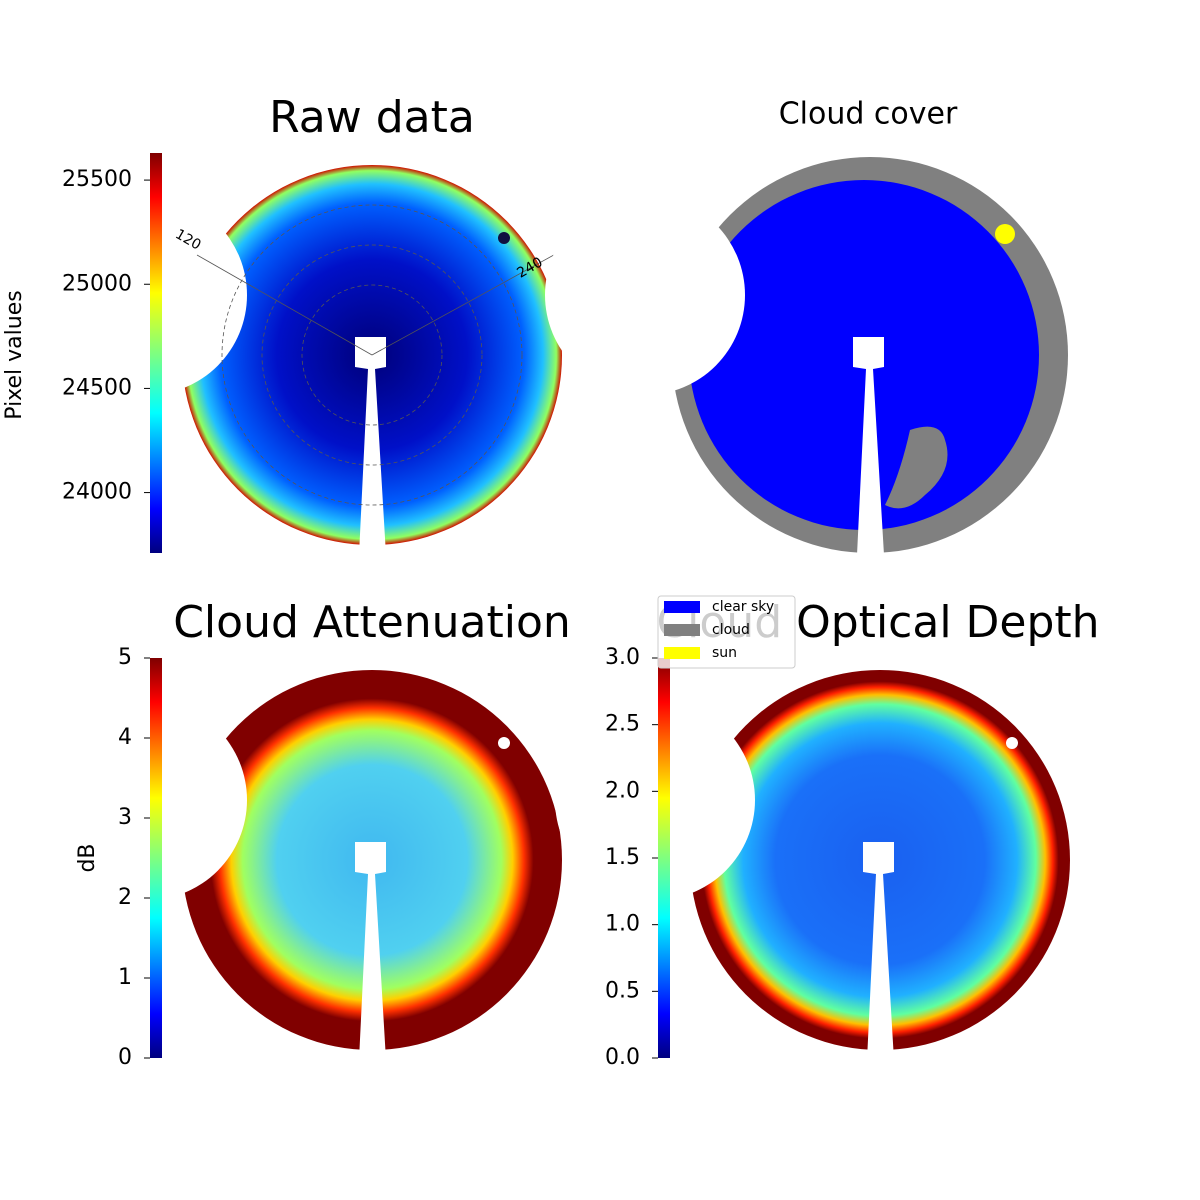 The image size is (1200, 1200). I want to click on tick-label: 4, so click(125, 737).